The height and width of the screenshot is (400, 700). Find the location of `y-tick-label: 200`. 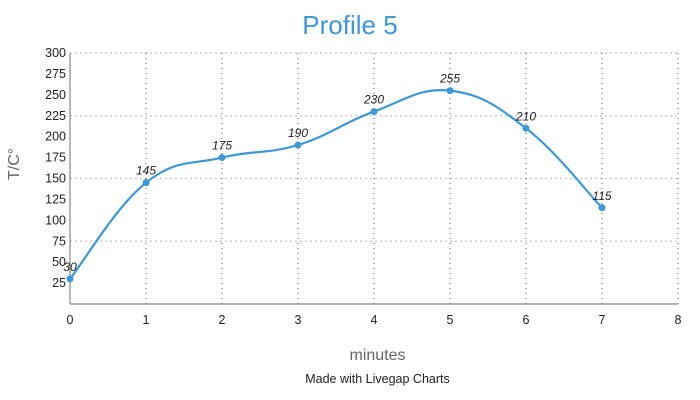

y-tick-label: 200 is located at coordinates (55, 137).